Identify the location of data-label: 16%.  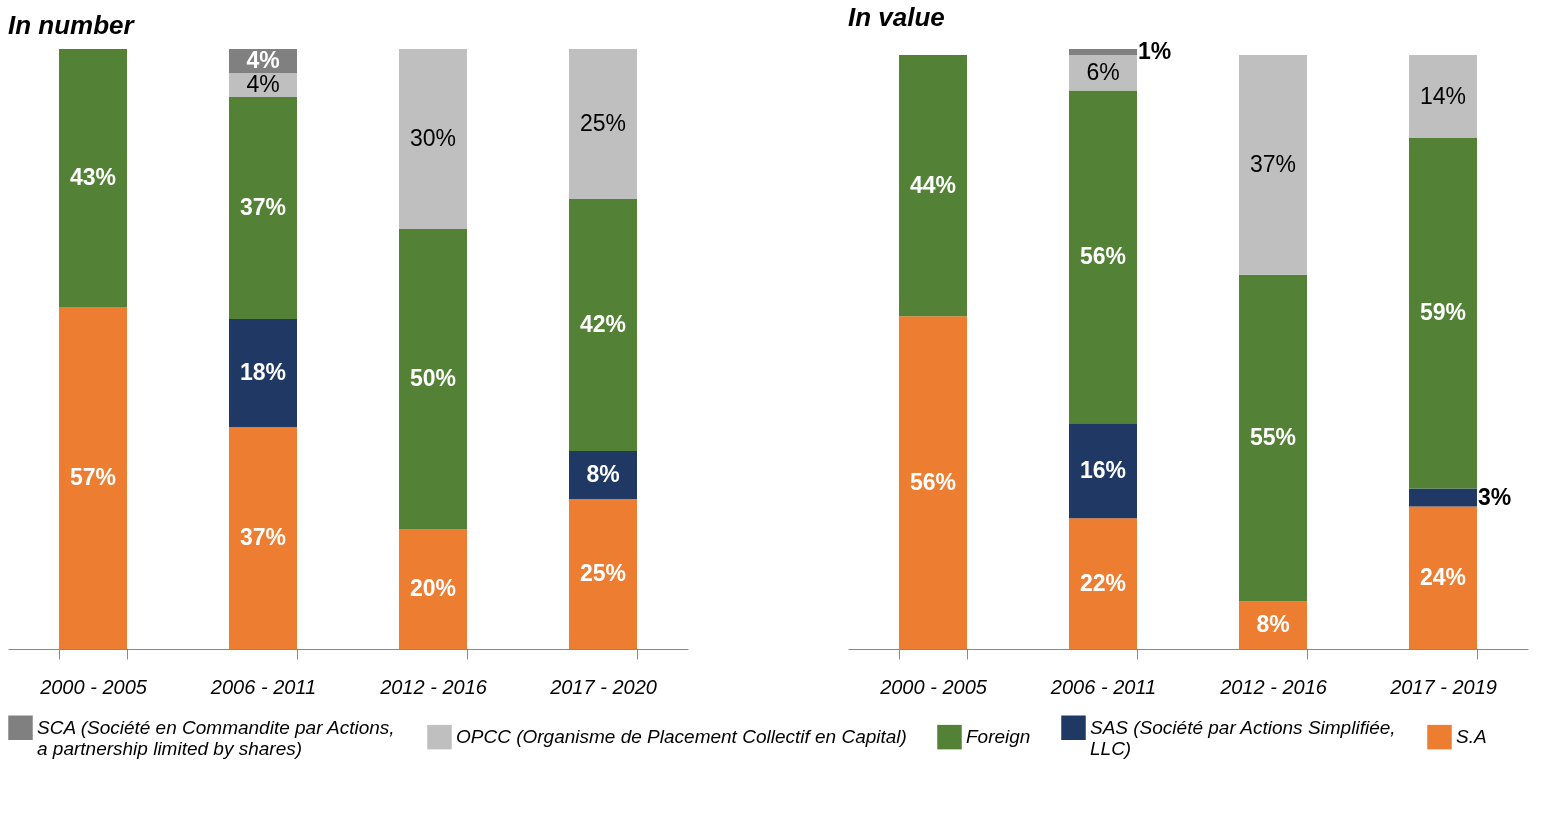
(1103, 469).